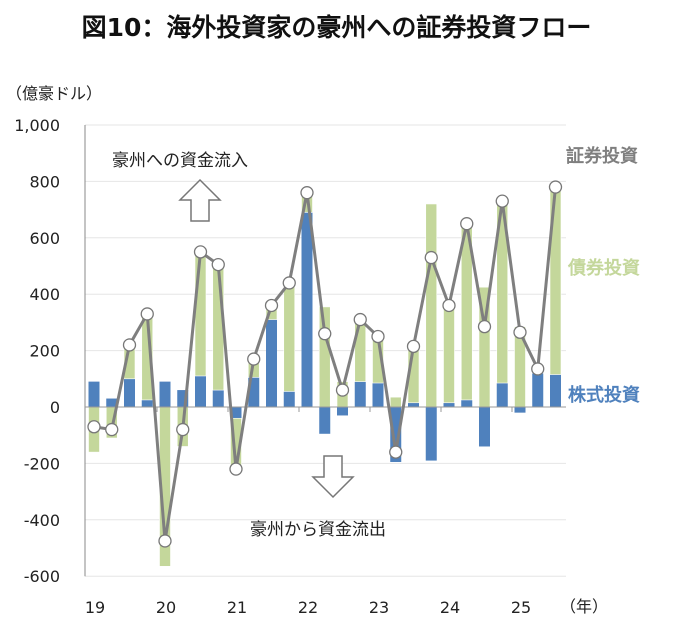 Image resolution: width=673 pixels, height=634 pixels. Describe the element at coordinates (54, 93) in the screenshot. I see `y-axis-unit-label: （億豪ドル）` at that location.